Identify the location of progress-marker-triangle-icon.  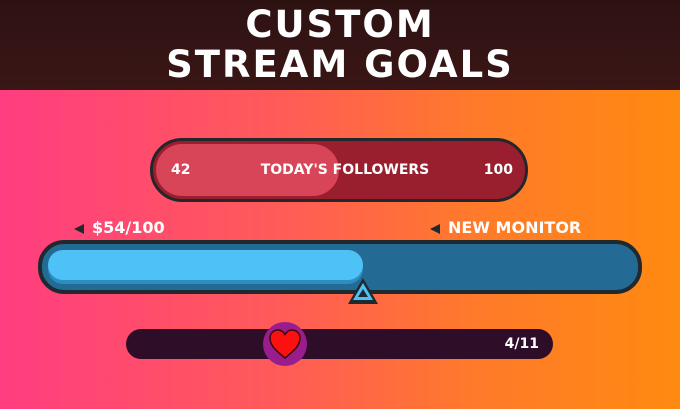
(363, 291).